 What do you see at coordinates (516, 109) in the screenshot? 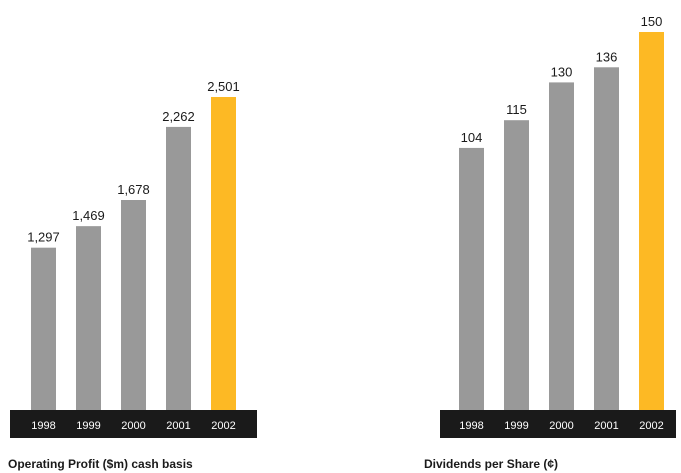
I see `value-label-1999: 115` at bounding box center [516, 109].